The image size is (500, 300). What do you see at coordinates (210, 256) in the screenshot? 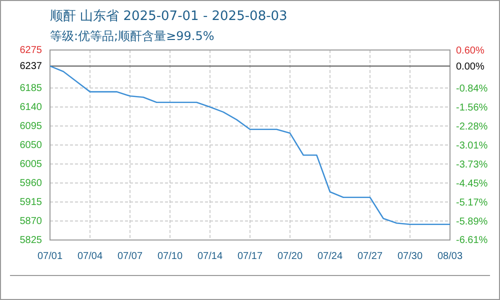
I see `x-tick-label: 07/14` at bounding box center [210, 256].